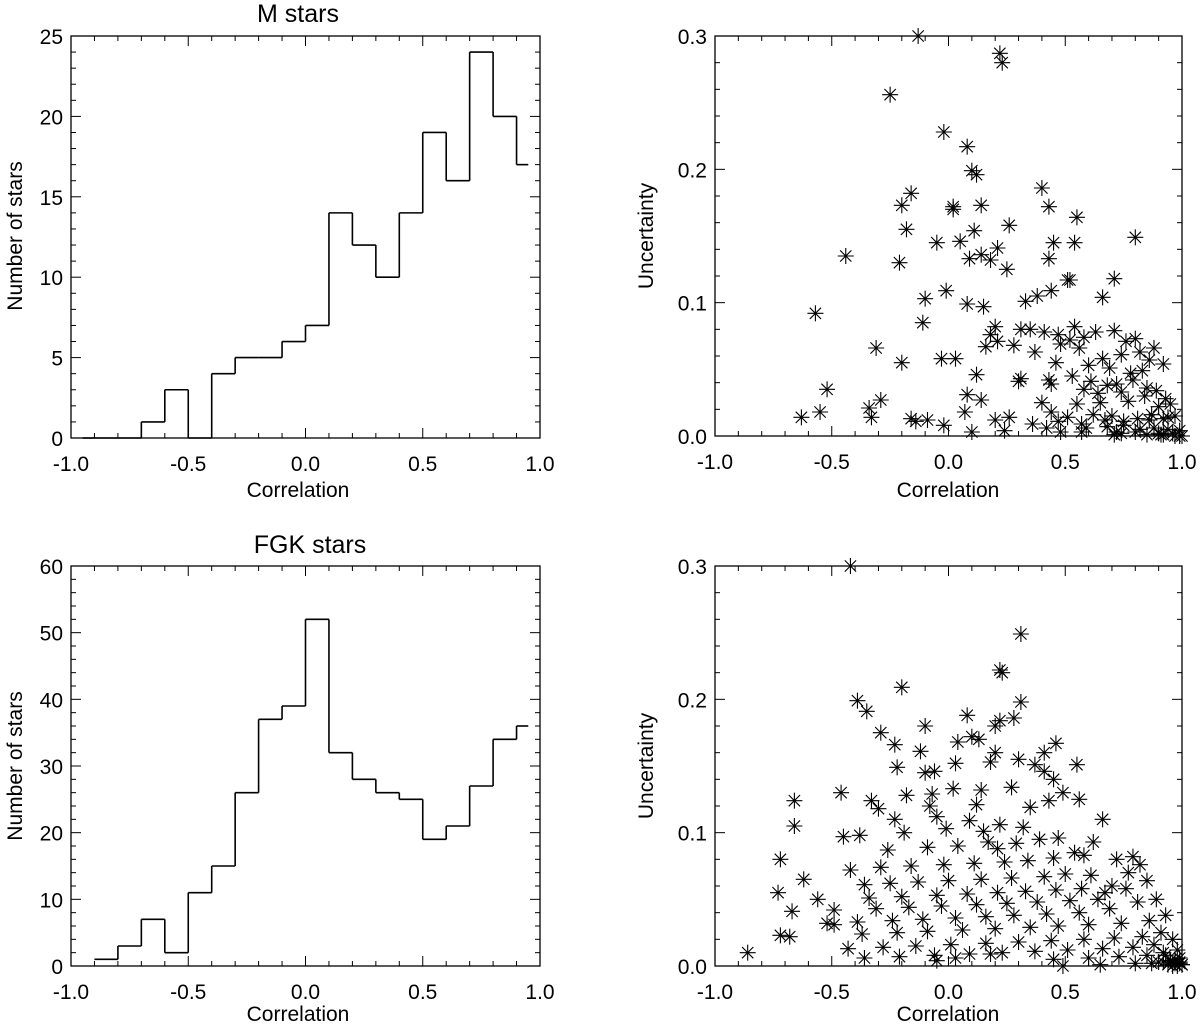 Image resolution: width=1200 pixels, height=1026 pixels. I want to click on m-scatter-ylabel: Uncertainty, so click(646, 235).